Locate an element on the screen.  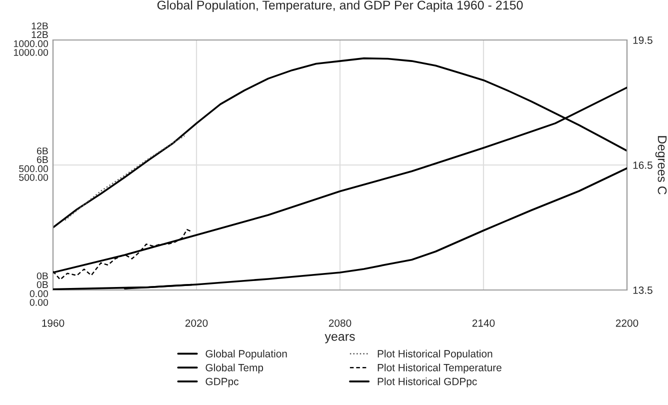
y-tick-label: 6B is located at coordinates (42, 160).